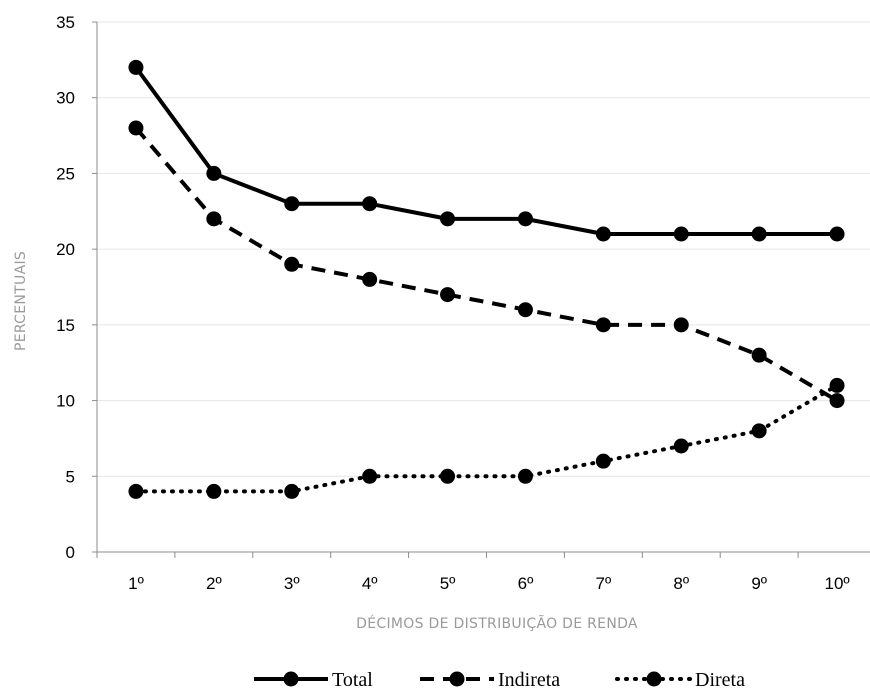  I want to click on x-tick-label: 5º, so click(448, 583).